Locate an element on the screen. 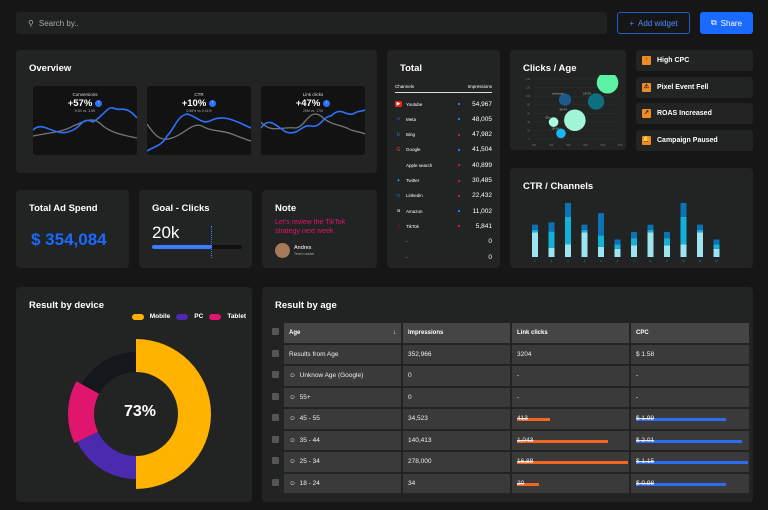 The width and height of the screenshot is (768, 510). share-label: Share is located at coordinates (731, 23).